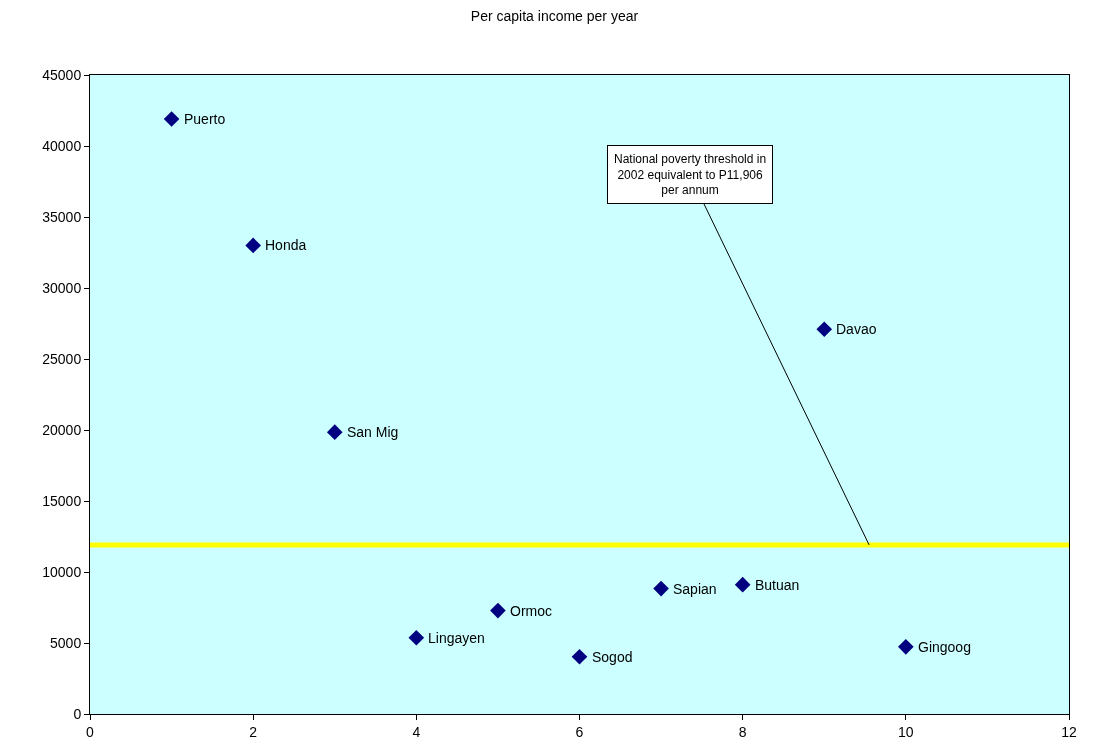 The height and width of the screenshot is (754, 1109). Describe the element at coordinates (62, 571) in the screenshot. I see `y-tick-label: 10000` at that location.